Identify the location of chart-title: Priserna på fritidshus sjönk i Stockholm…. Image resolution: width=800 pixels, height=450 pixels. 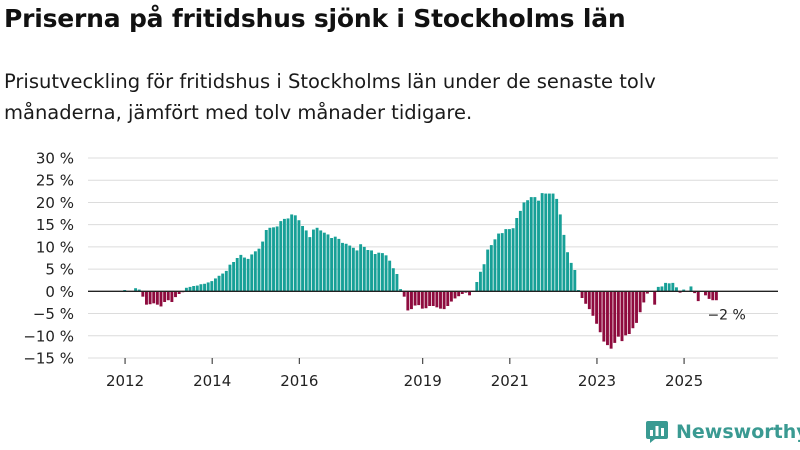
(315, 18).